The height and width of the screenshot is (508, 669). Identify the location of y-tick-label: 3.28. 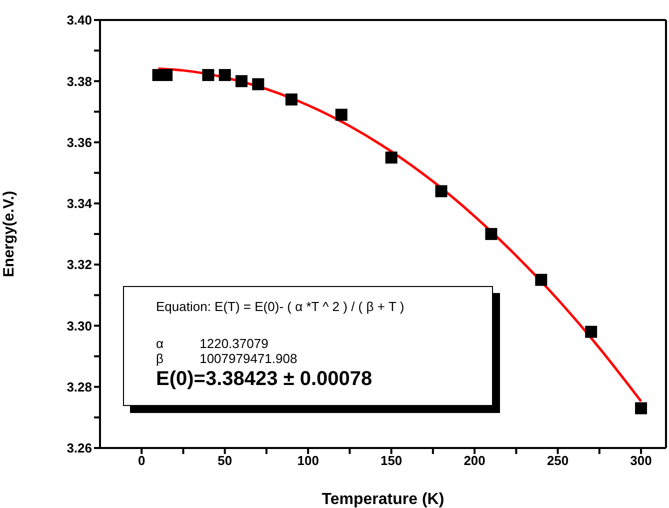
(79, 386).